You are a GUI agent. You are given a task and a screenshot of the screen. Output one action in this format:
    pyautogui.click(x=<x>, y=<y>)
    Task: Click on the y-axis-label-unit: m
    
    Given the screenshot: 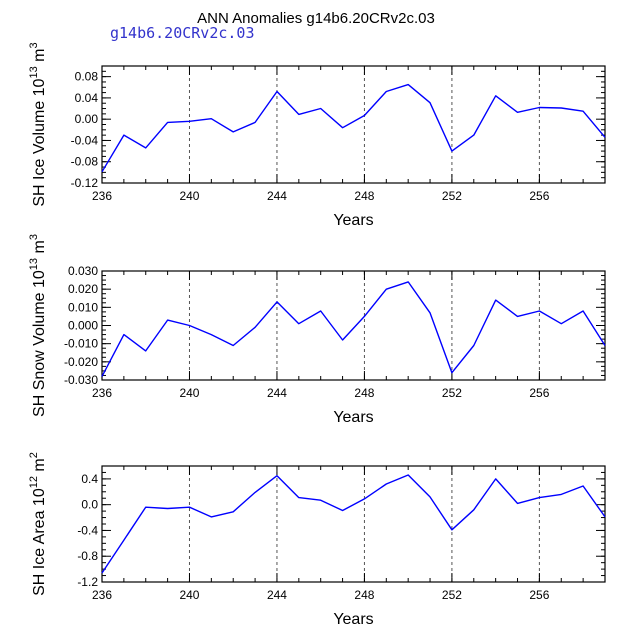 What is the action you would take?
    pyautogui.click(x=39, y=58)
    